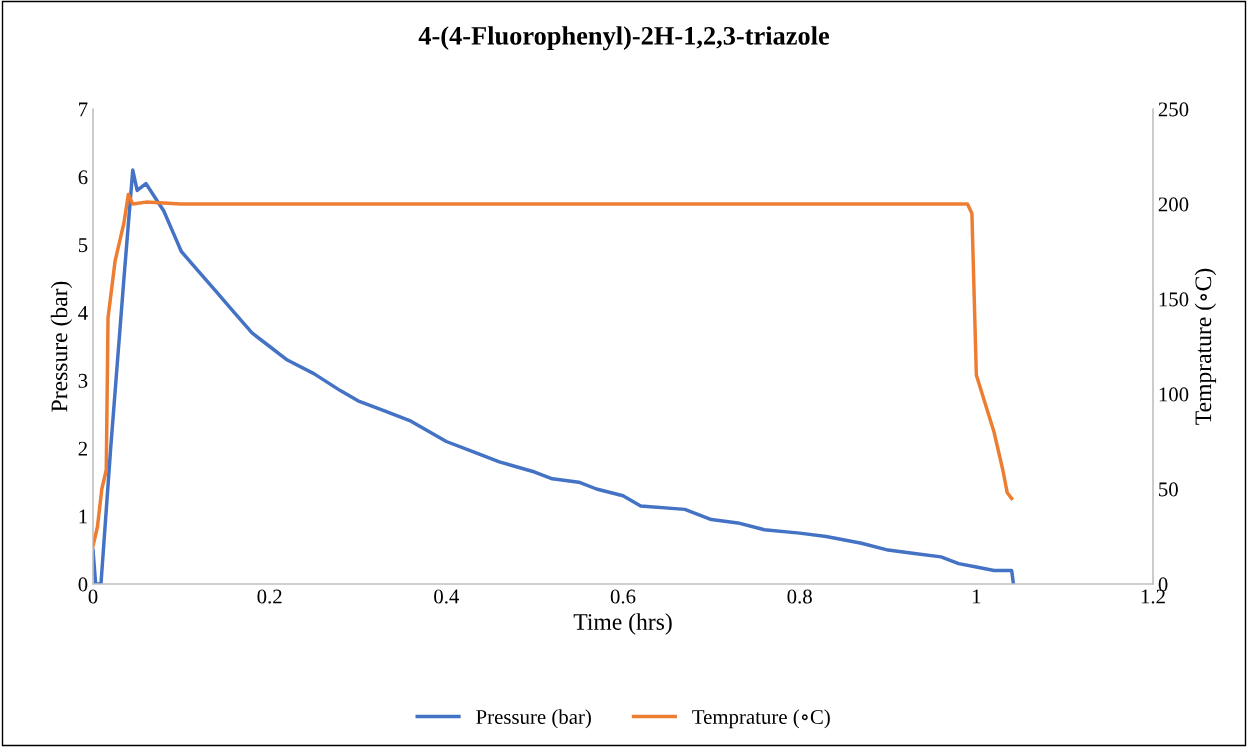  Describe the element at coordinates (269, 596) in the screenshot. I see `x-tick-label: 0.2` at that location.